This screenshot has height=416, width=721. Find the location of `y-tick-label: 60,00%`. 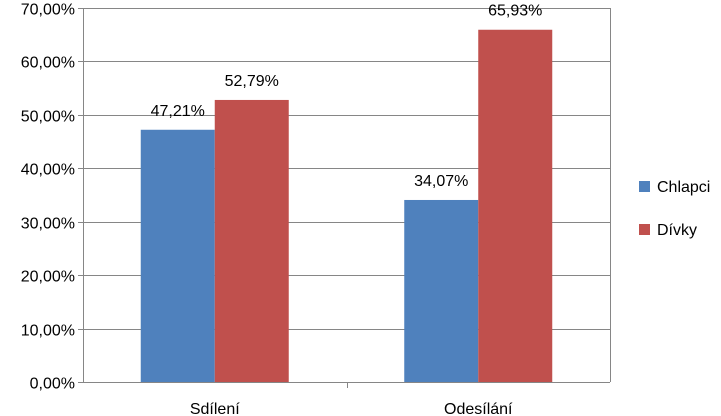

y-tick-label: 60,00% is located at coordinates (48, 63).